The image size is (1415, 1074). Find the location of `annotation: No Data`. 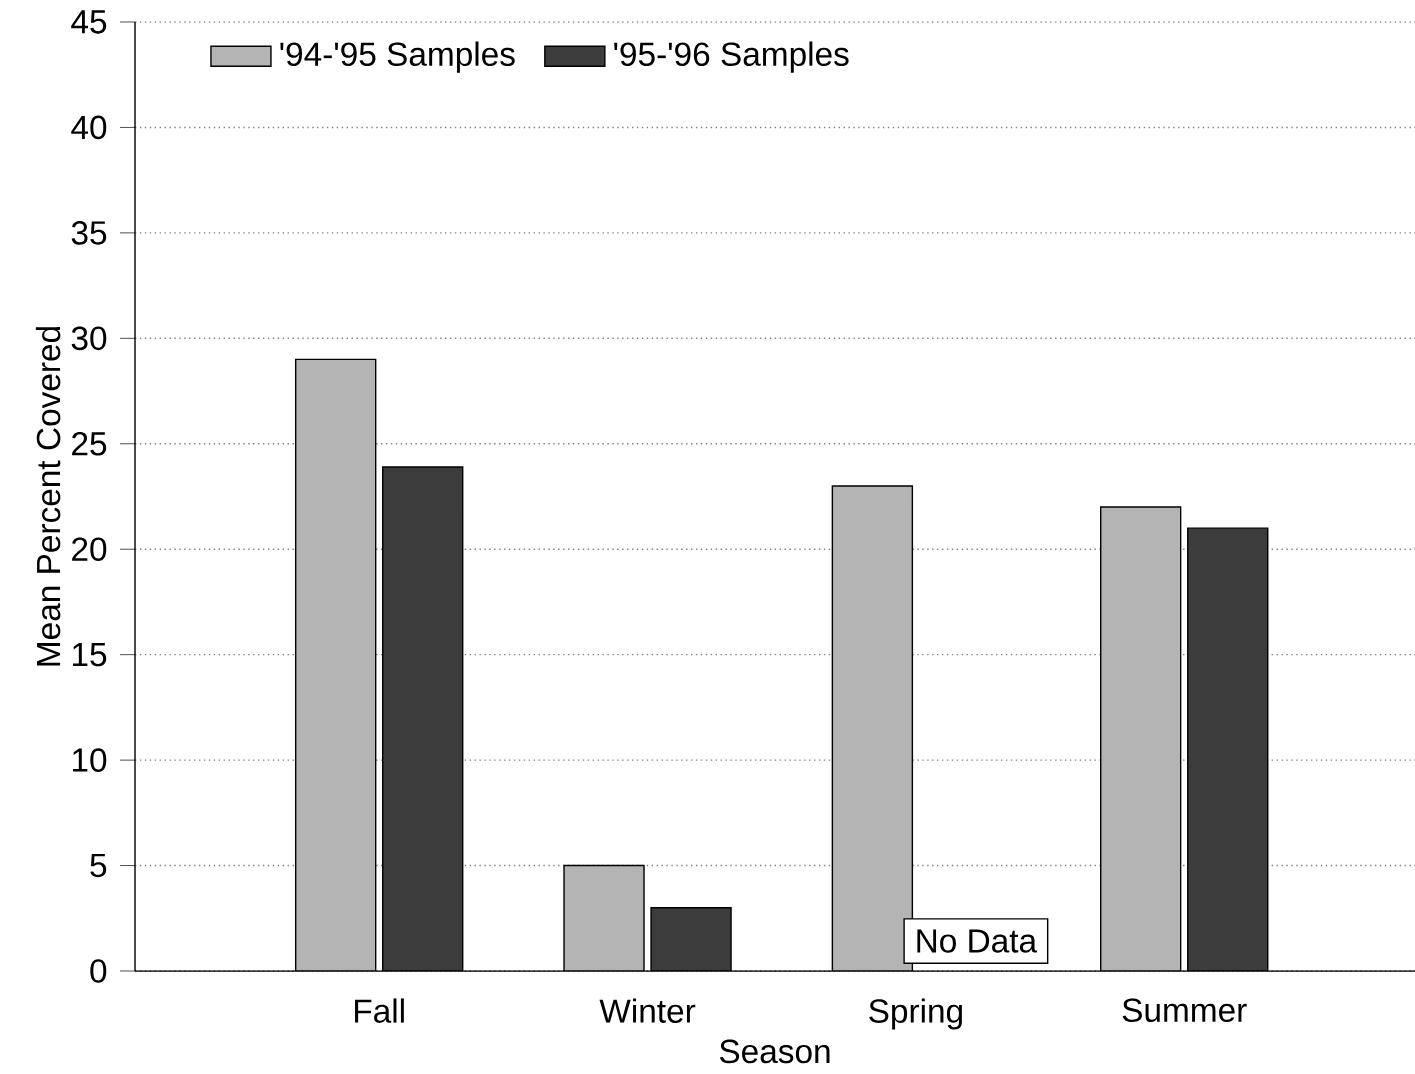

annotation: No Data is located at coordinates (977, 941).